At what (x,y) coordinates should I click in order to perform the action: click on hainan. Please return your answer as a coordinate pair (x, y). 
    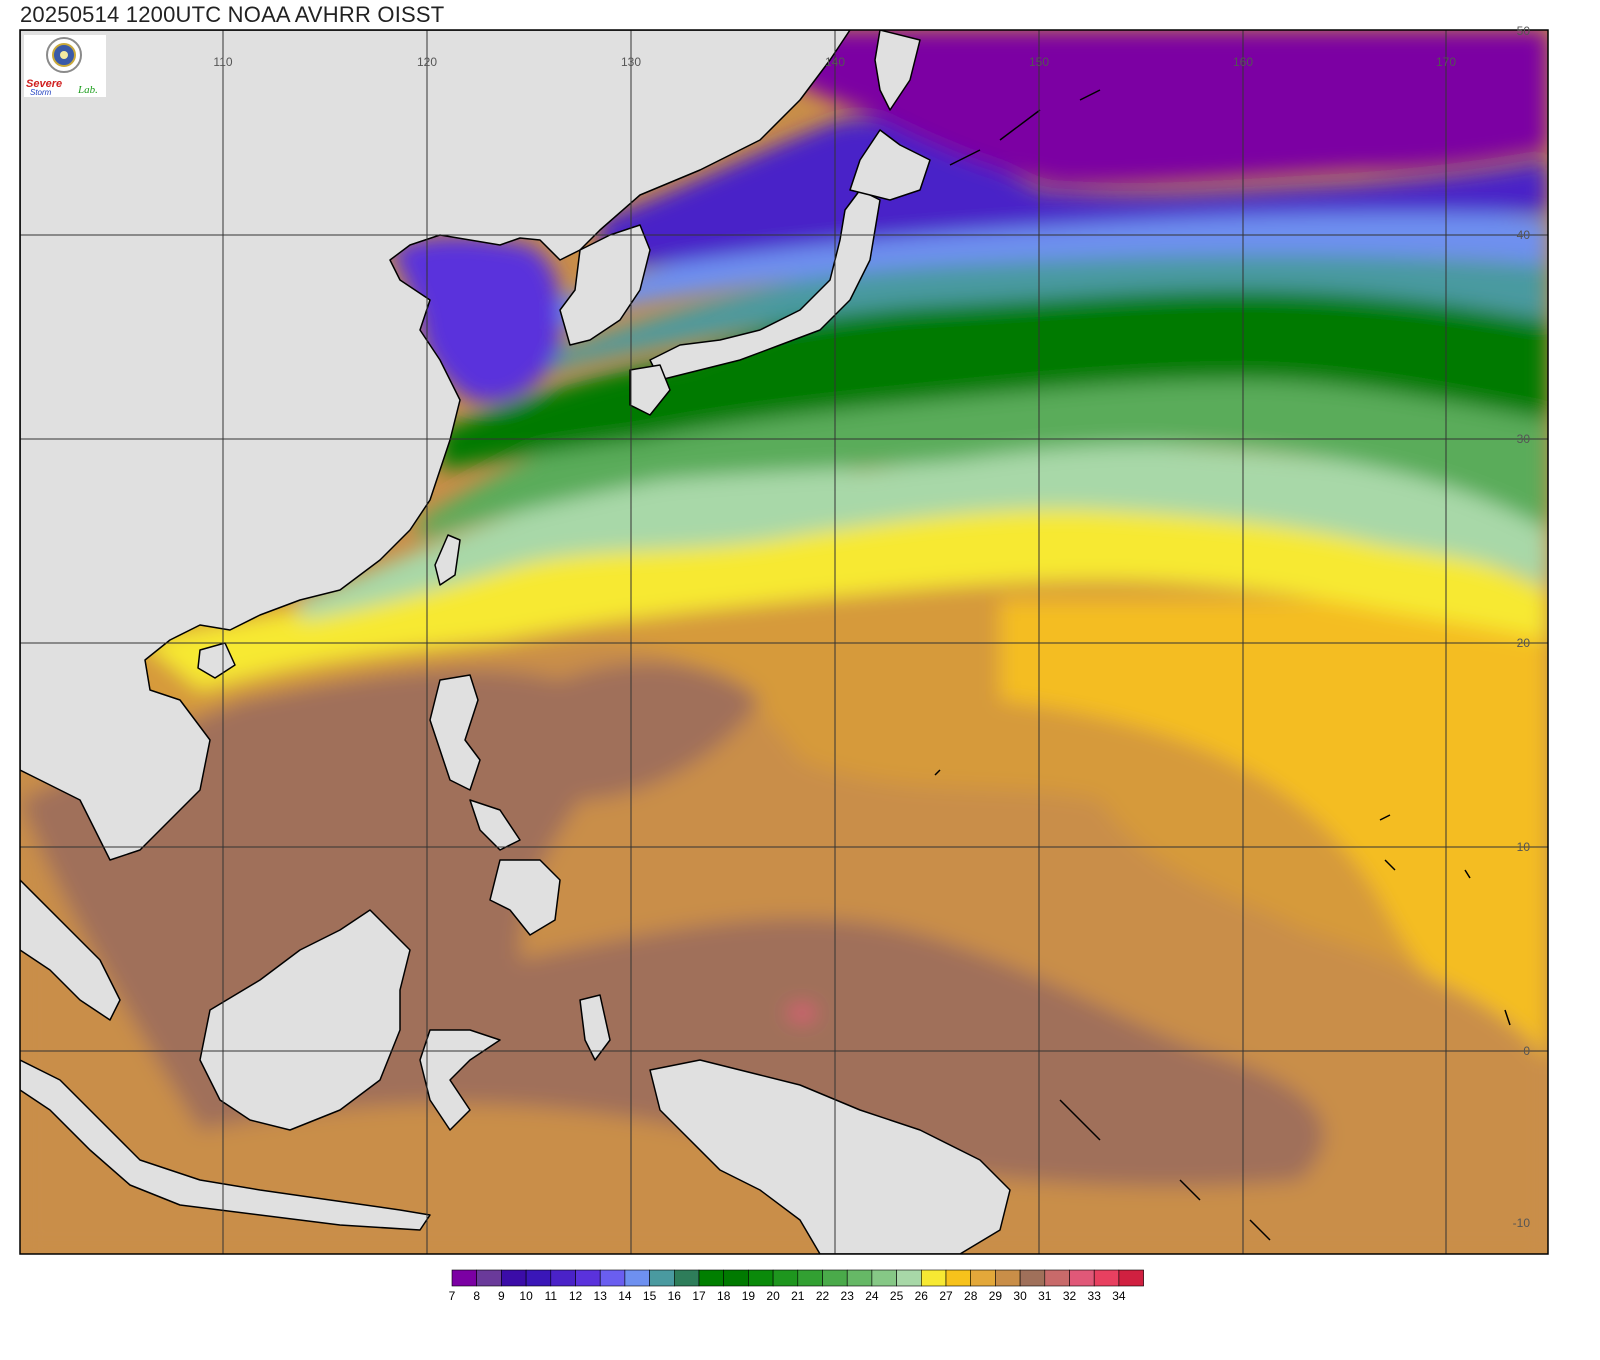
    Looking at the image, I should click on (216, 660).